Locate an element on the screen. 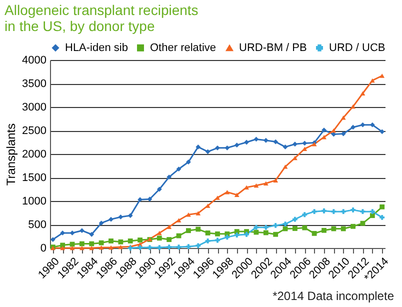 This screenshot has width=402, height=307. y-tick-label: 3500 is located at coordinates (34, 84).